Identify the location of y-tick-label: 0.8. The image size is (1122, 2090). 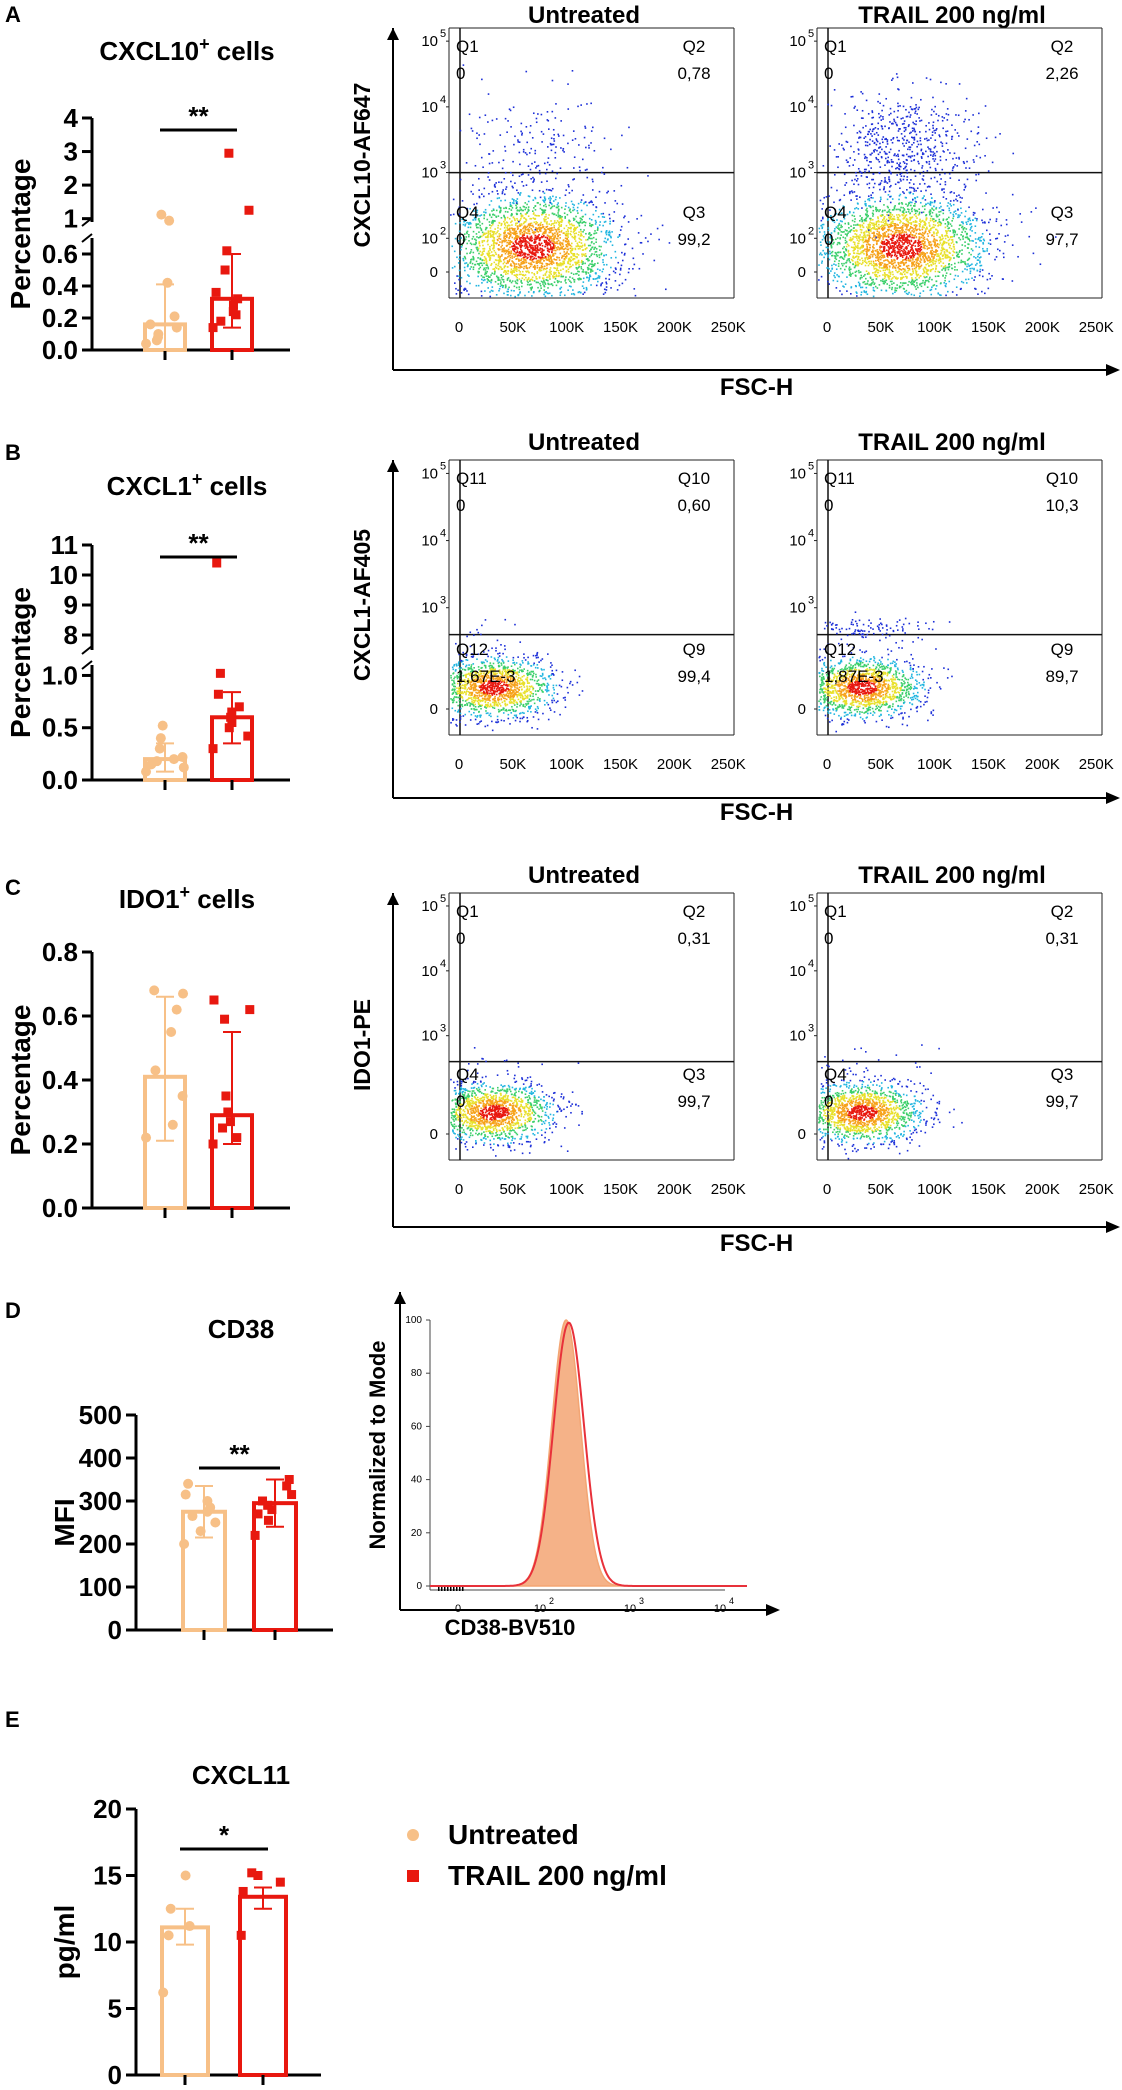
(60, 952).